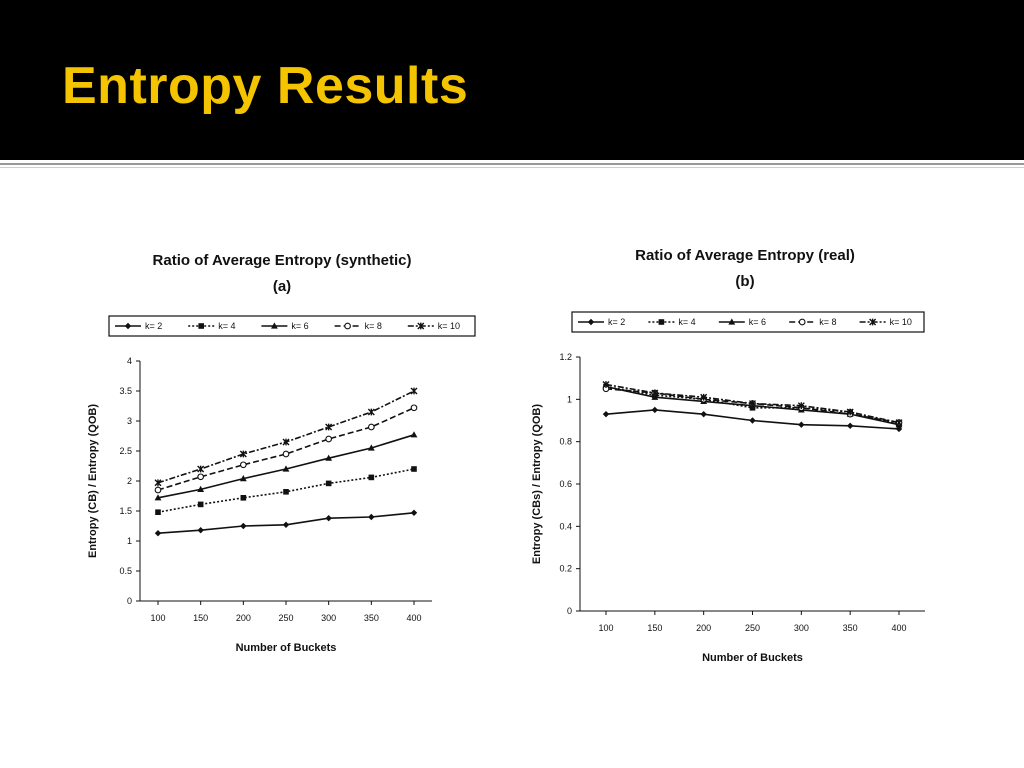  I want to click on legend-label: k= 4, so click(226, 326).